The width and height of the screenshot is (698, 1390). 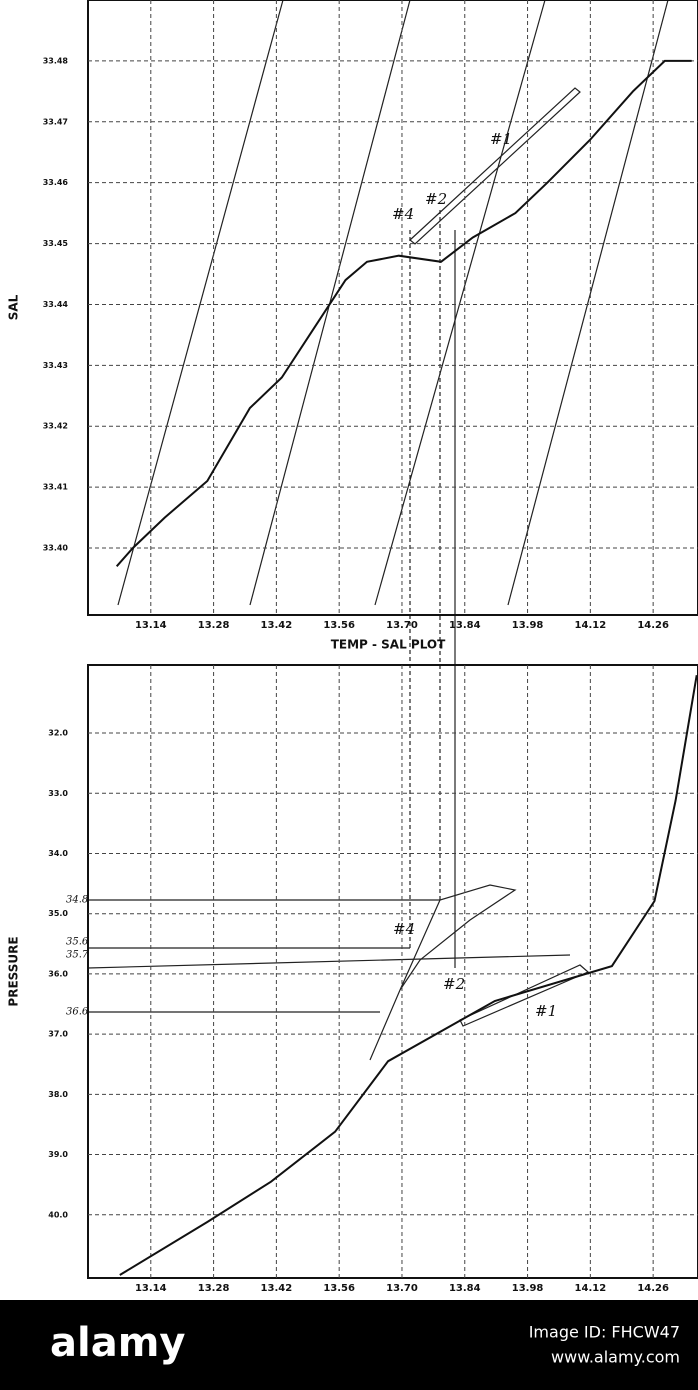 What do you see at coordinates (56, 60) in the screenshot?
I see `y-tick-label: 33.48` at bounding box center [56, 60].